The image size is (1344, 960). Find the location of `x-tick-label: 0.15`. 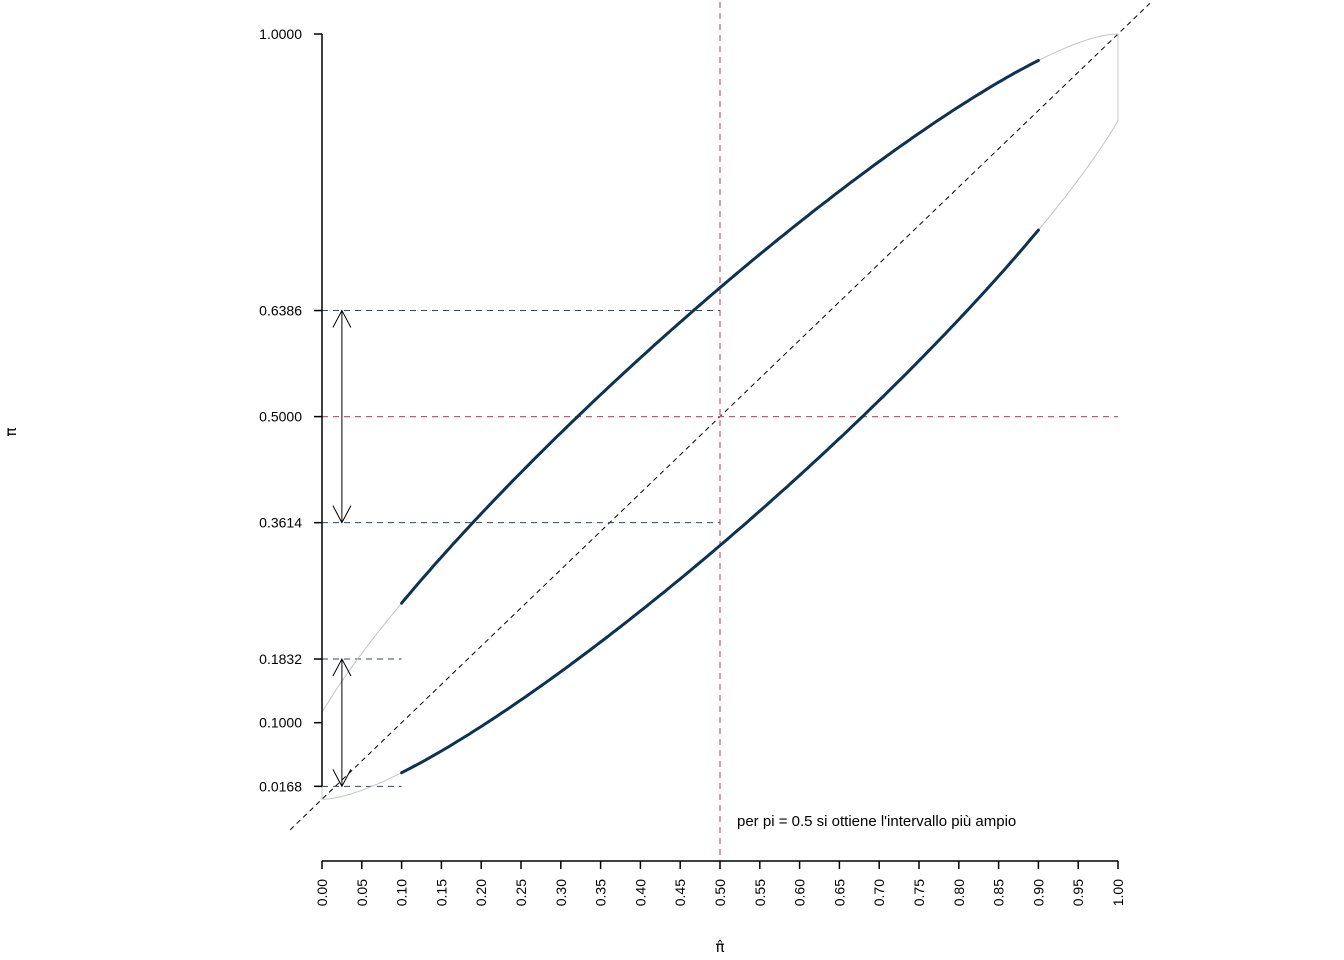

x-tick-label: 0.15 is located at coordinates (441, 892).